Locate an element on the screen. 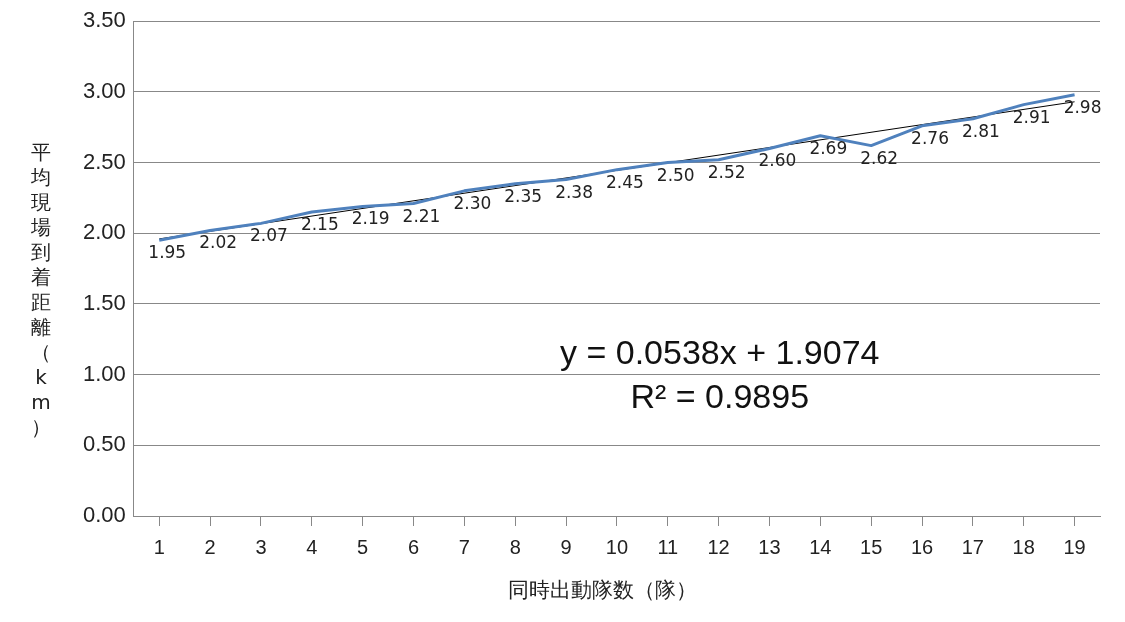  data-label: 2.19 is located at coordinates (370, 218).